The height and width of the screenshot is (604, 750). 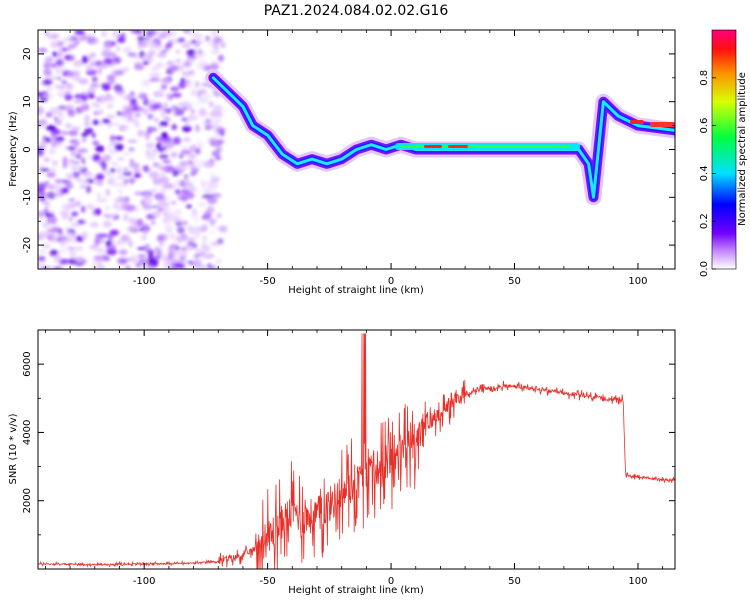 What do you see at coordinates (27, 101) in the screenshot?
I see `spectrogram-y-tick-label: 10` at bounding box center [27, 101].